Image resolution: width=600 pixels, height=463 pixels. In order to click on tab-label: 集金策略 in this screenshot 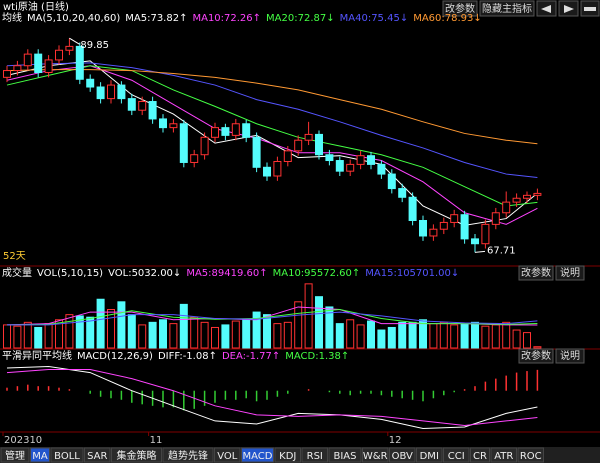, I will do `click(137, 455)`.